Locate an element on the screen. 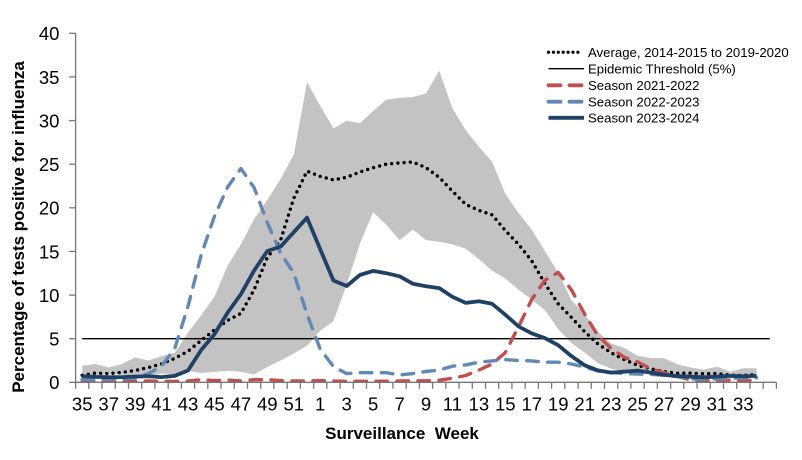 This screenshot has width=802, height=460. svg-text: 10 is located at coordinates (49, 295).